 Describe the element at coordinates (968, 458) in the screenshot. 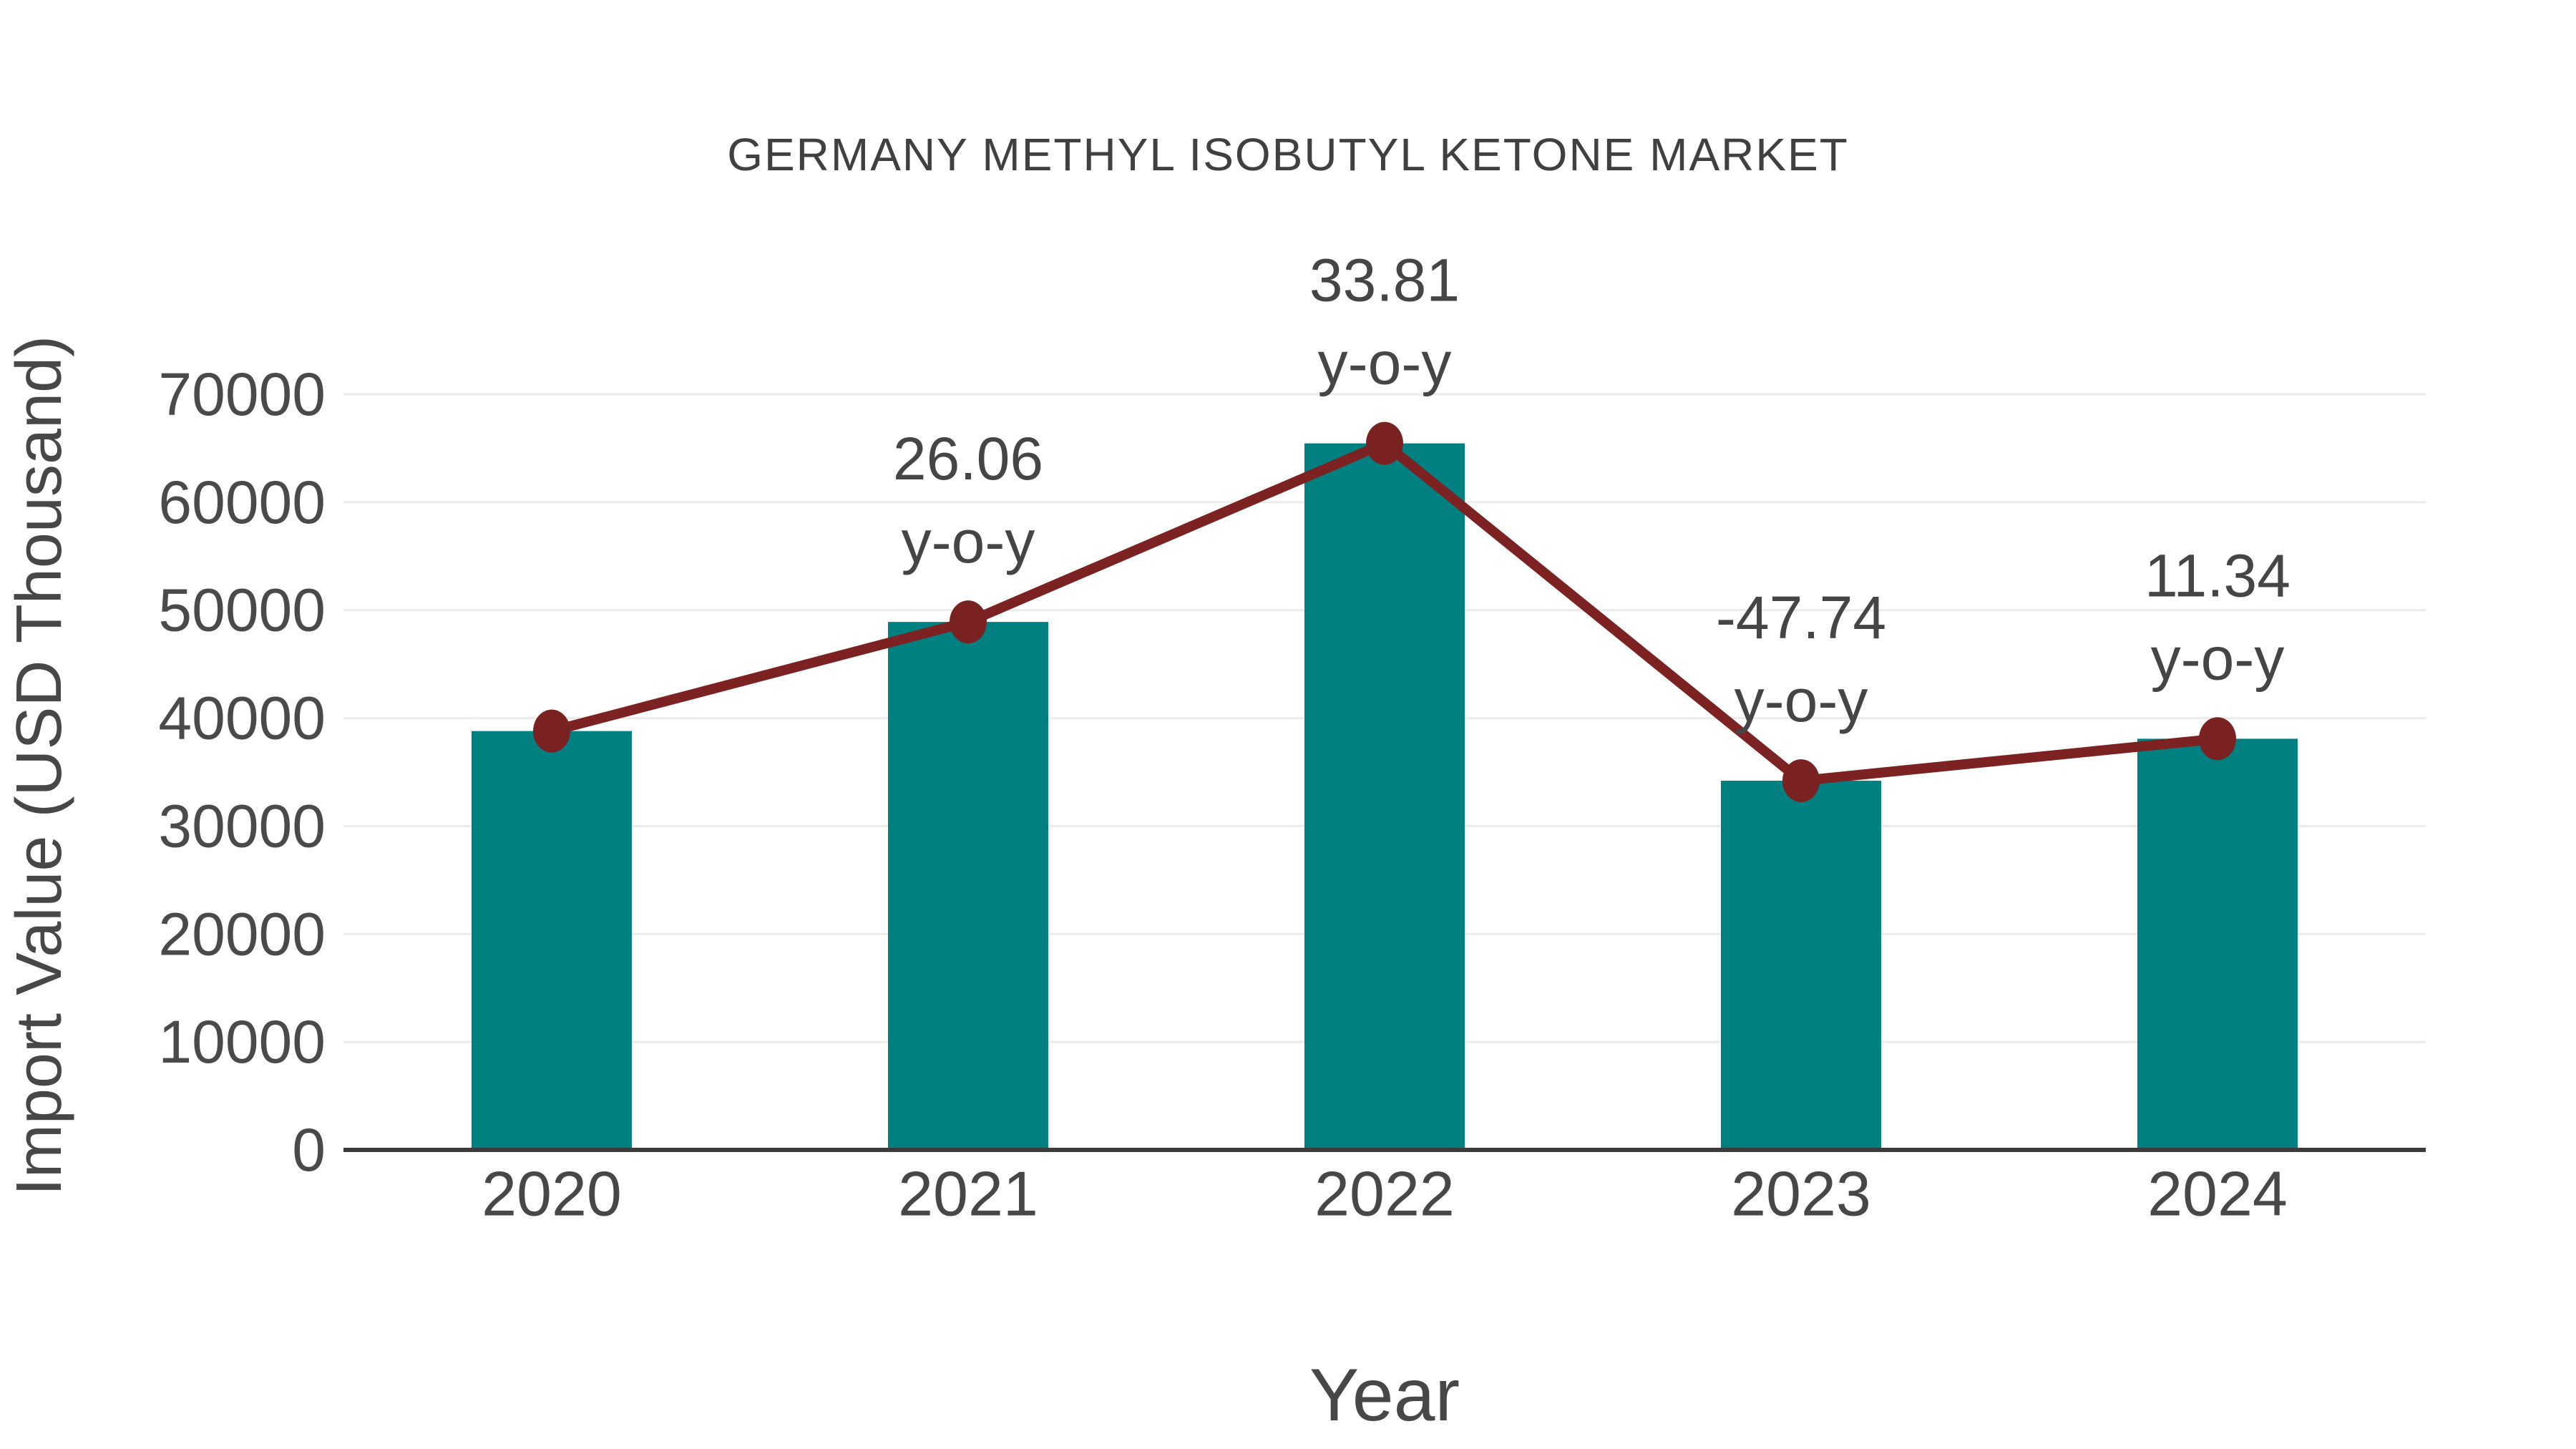

I see `point-label-value-2021: 26.06` at that location.